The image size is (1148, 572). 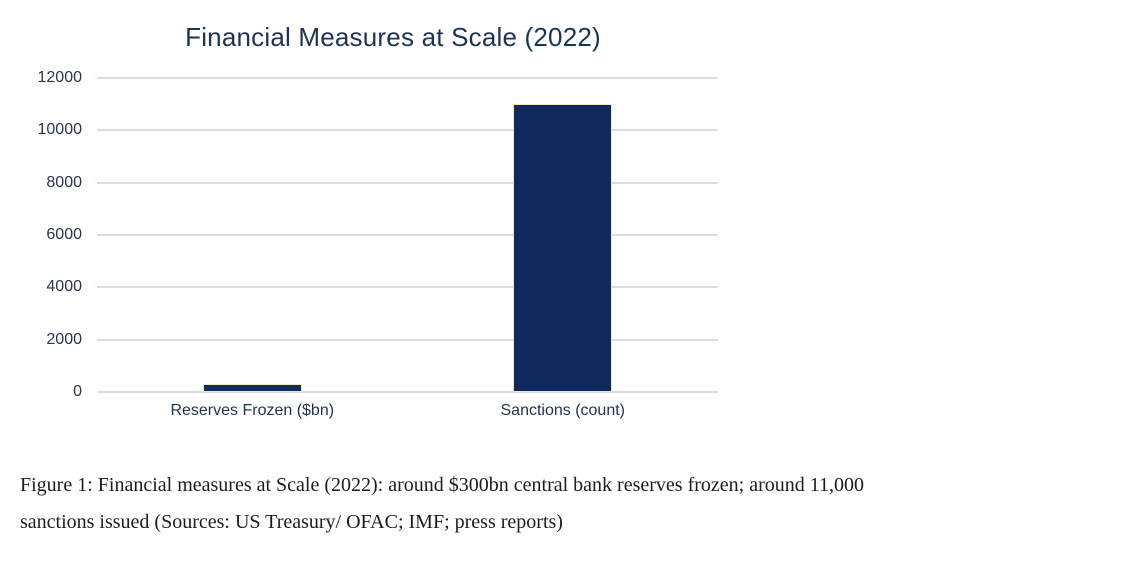 What do you see at coordinates (563, 248) in the screenshot?
I see `bar-sanctions-count` at bounding box center [563, 248].